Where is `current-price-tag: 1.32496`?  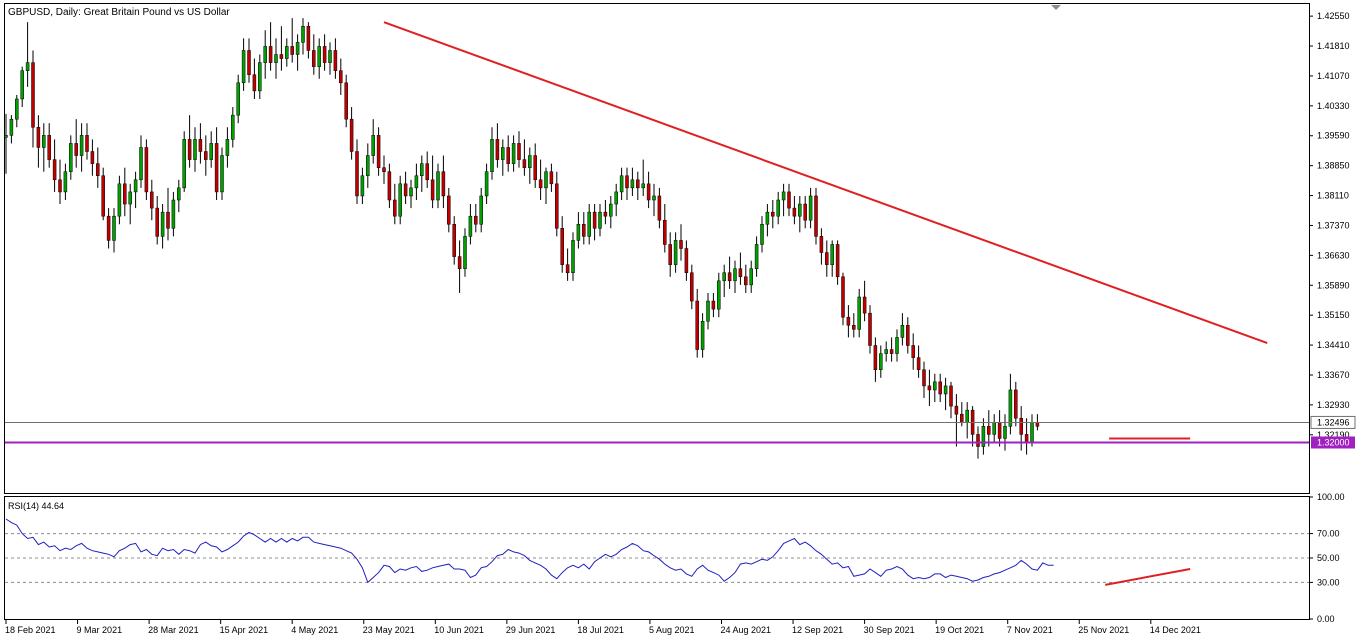 current-price-tag: 1.32496 is located at coordinates (1333, 422).